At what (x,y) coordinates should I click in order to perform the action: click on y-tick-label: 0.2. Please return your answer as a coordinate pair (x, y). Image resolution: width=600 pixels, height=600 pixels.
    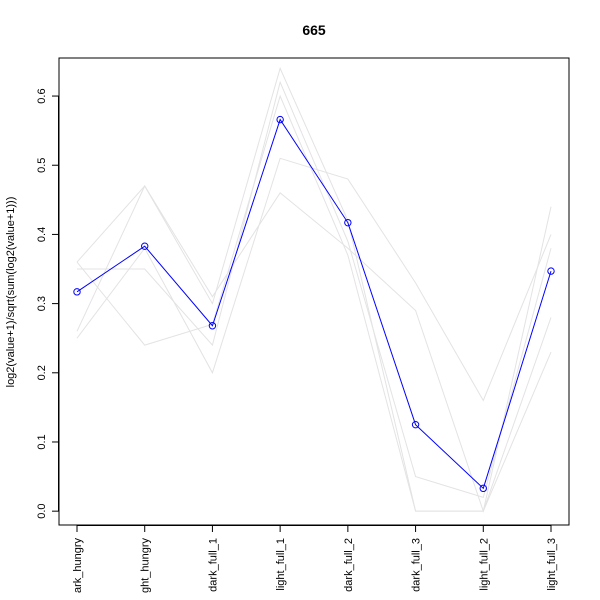
    Looking at the image, I should click on (42, 372).